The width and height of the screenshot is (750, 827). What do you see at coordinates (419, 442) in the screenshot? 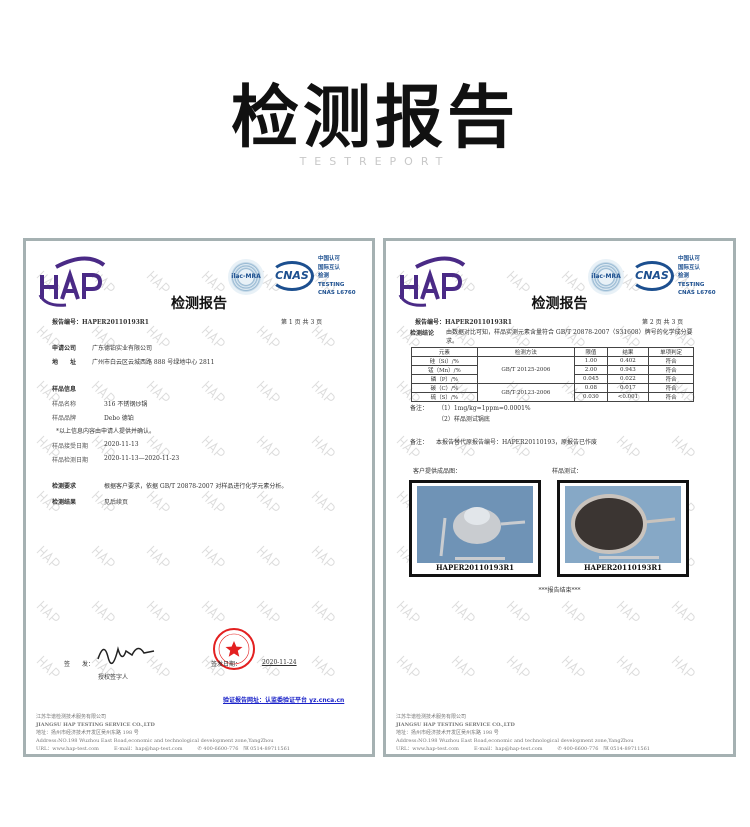
I see `remark-label: 备注：` at bounding box center [419, 442].